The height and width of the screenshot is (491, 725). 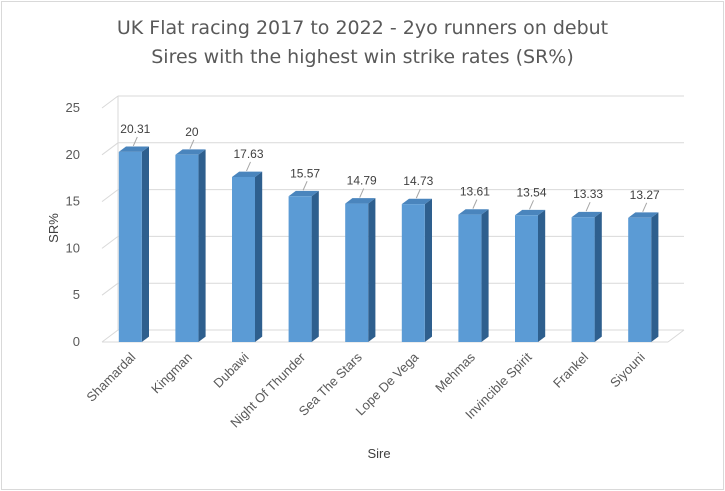 What do you see at coordinates (73, 247) in the screenshot?
I see `y-tick-label: 10` at bounding box center [73, 247].